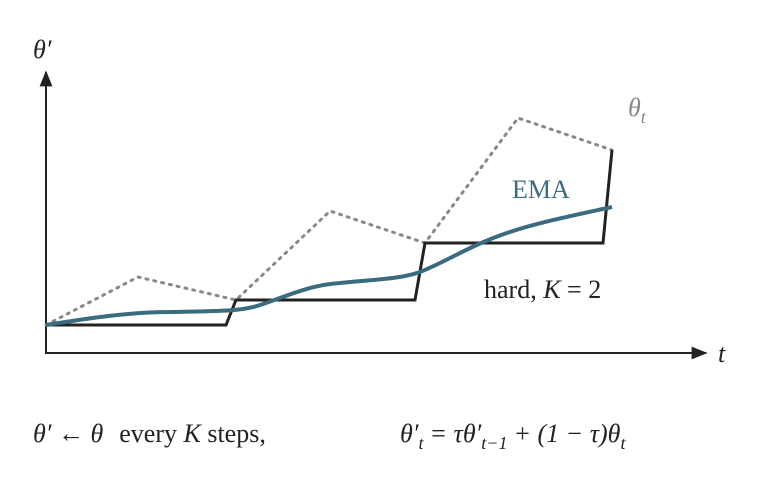  What do you see at coordinates (722, 353) in the screenshot?
I see `x-axis-label: t` at bounding box center [722, 353].